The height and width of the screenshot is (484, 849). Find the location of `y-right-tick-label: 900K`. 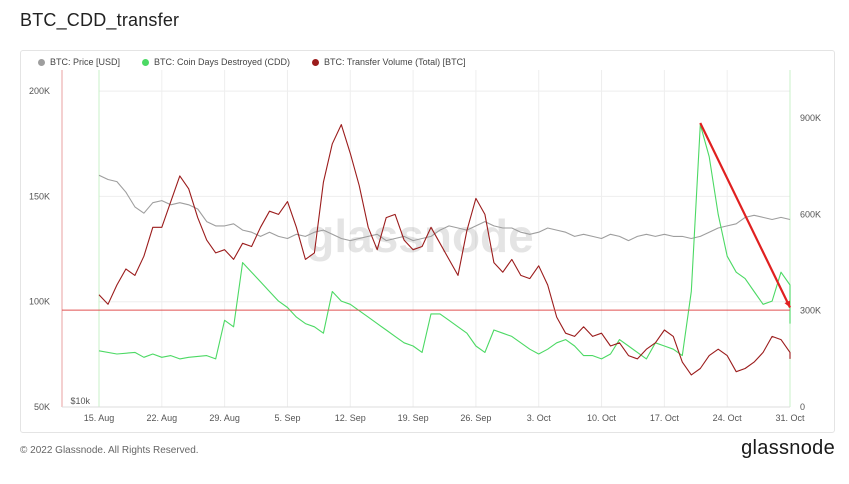

y-right-tick-label: 900K is located at coordinates (810, 118).